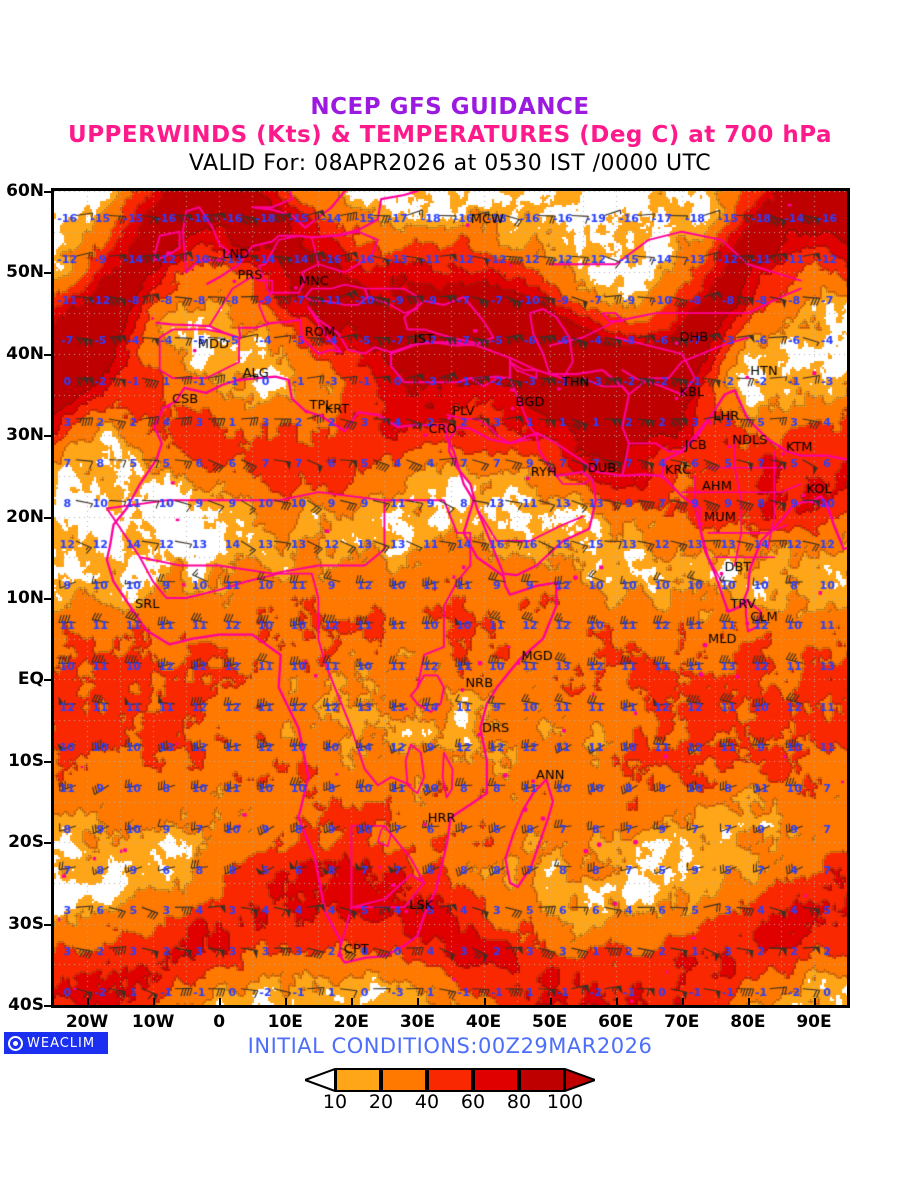 This screenshot has width=900, height=1200. What do you see at coordinates (473, 1102) in the screenshot?
I see `colorbar-label: 60` at bounding box center [473, 1102].